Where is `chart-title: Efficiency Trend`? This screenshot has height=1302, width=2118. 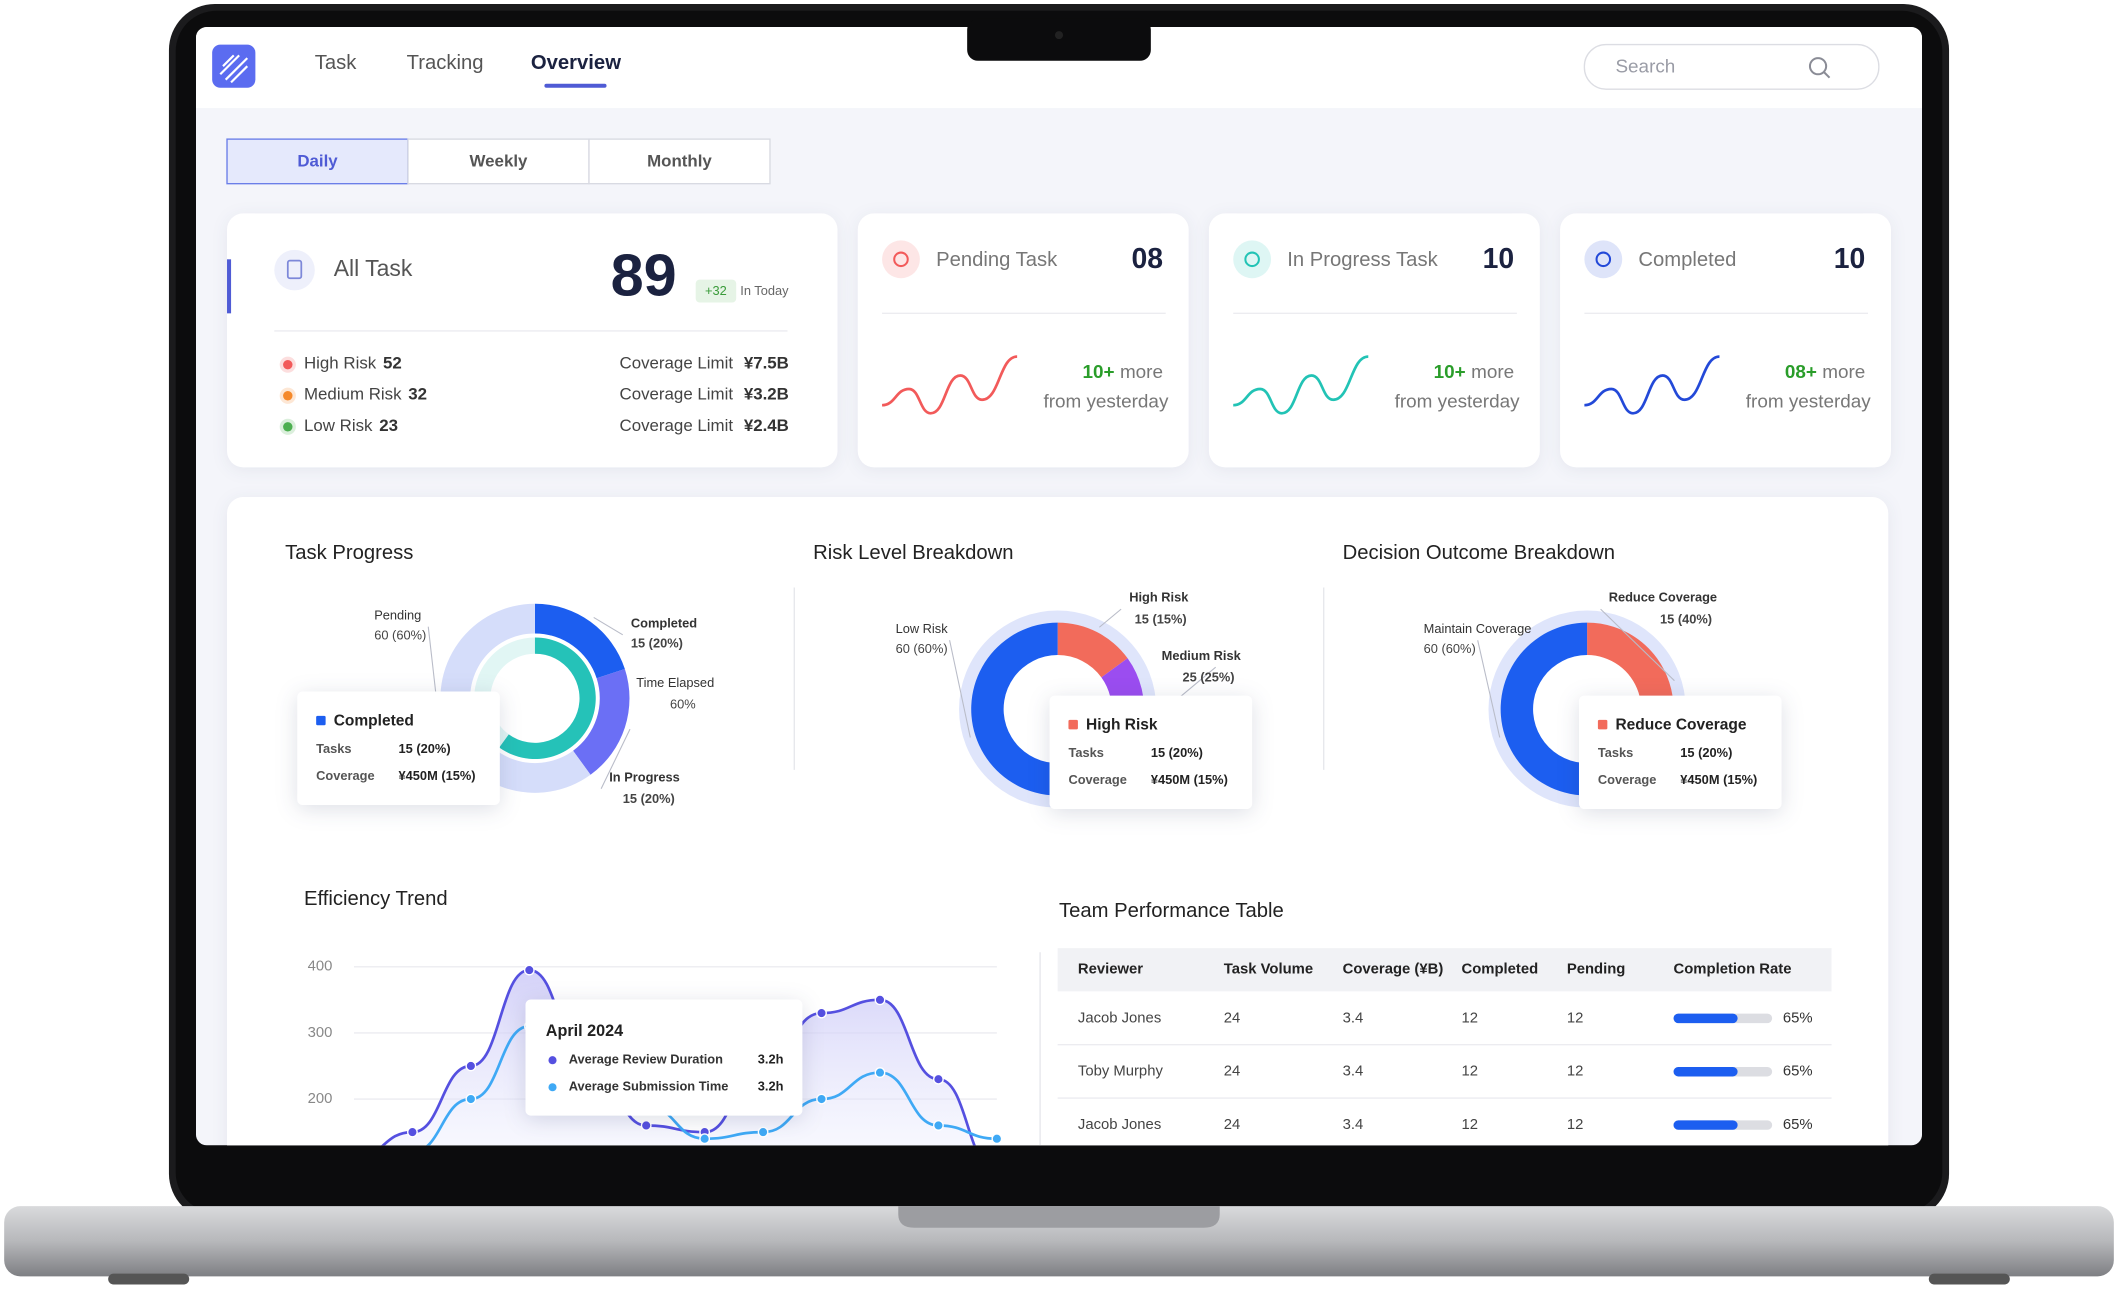
chart-title: Efficiency Trend is located at coordinates (376, 899).